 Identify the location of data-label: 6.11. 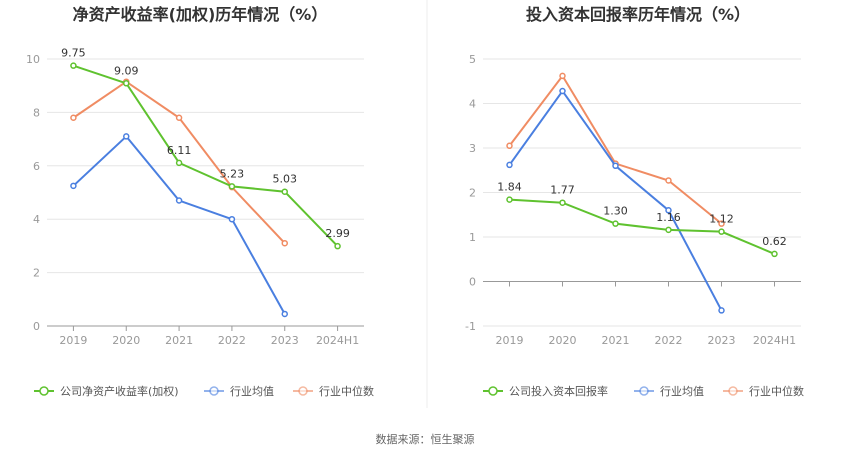
(179, 150).